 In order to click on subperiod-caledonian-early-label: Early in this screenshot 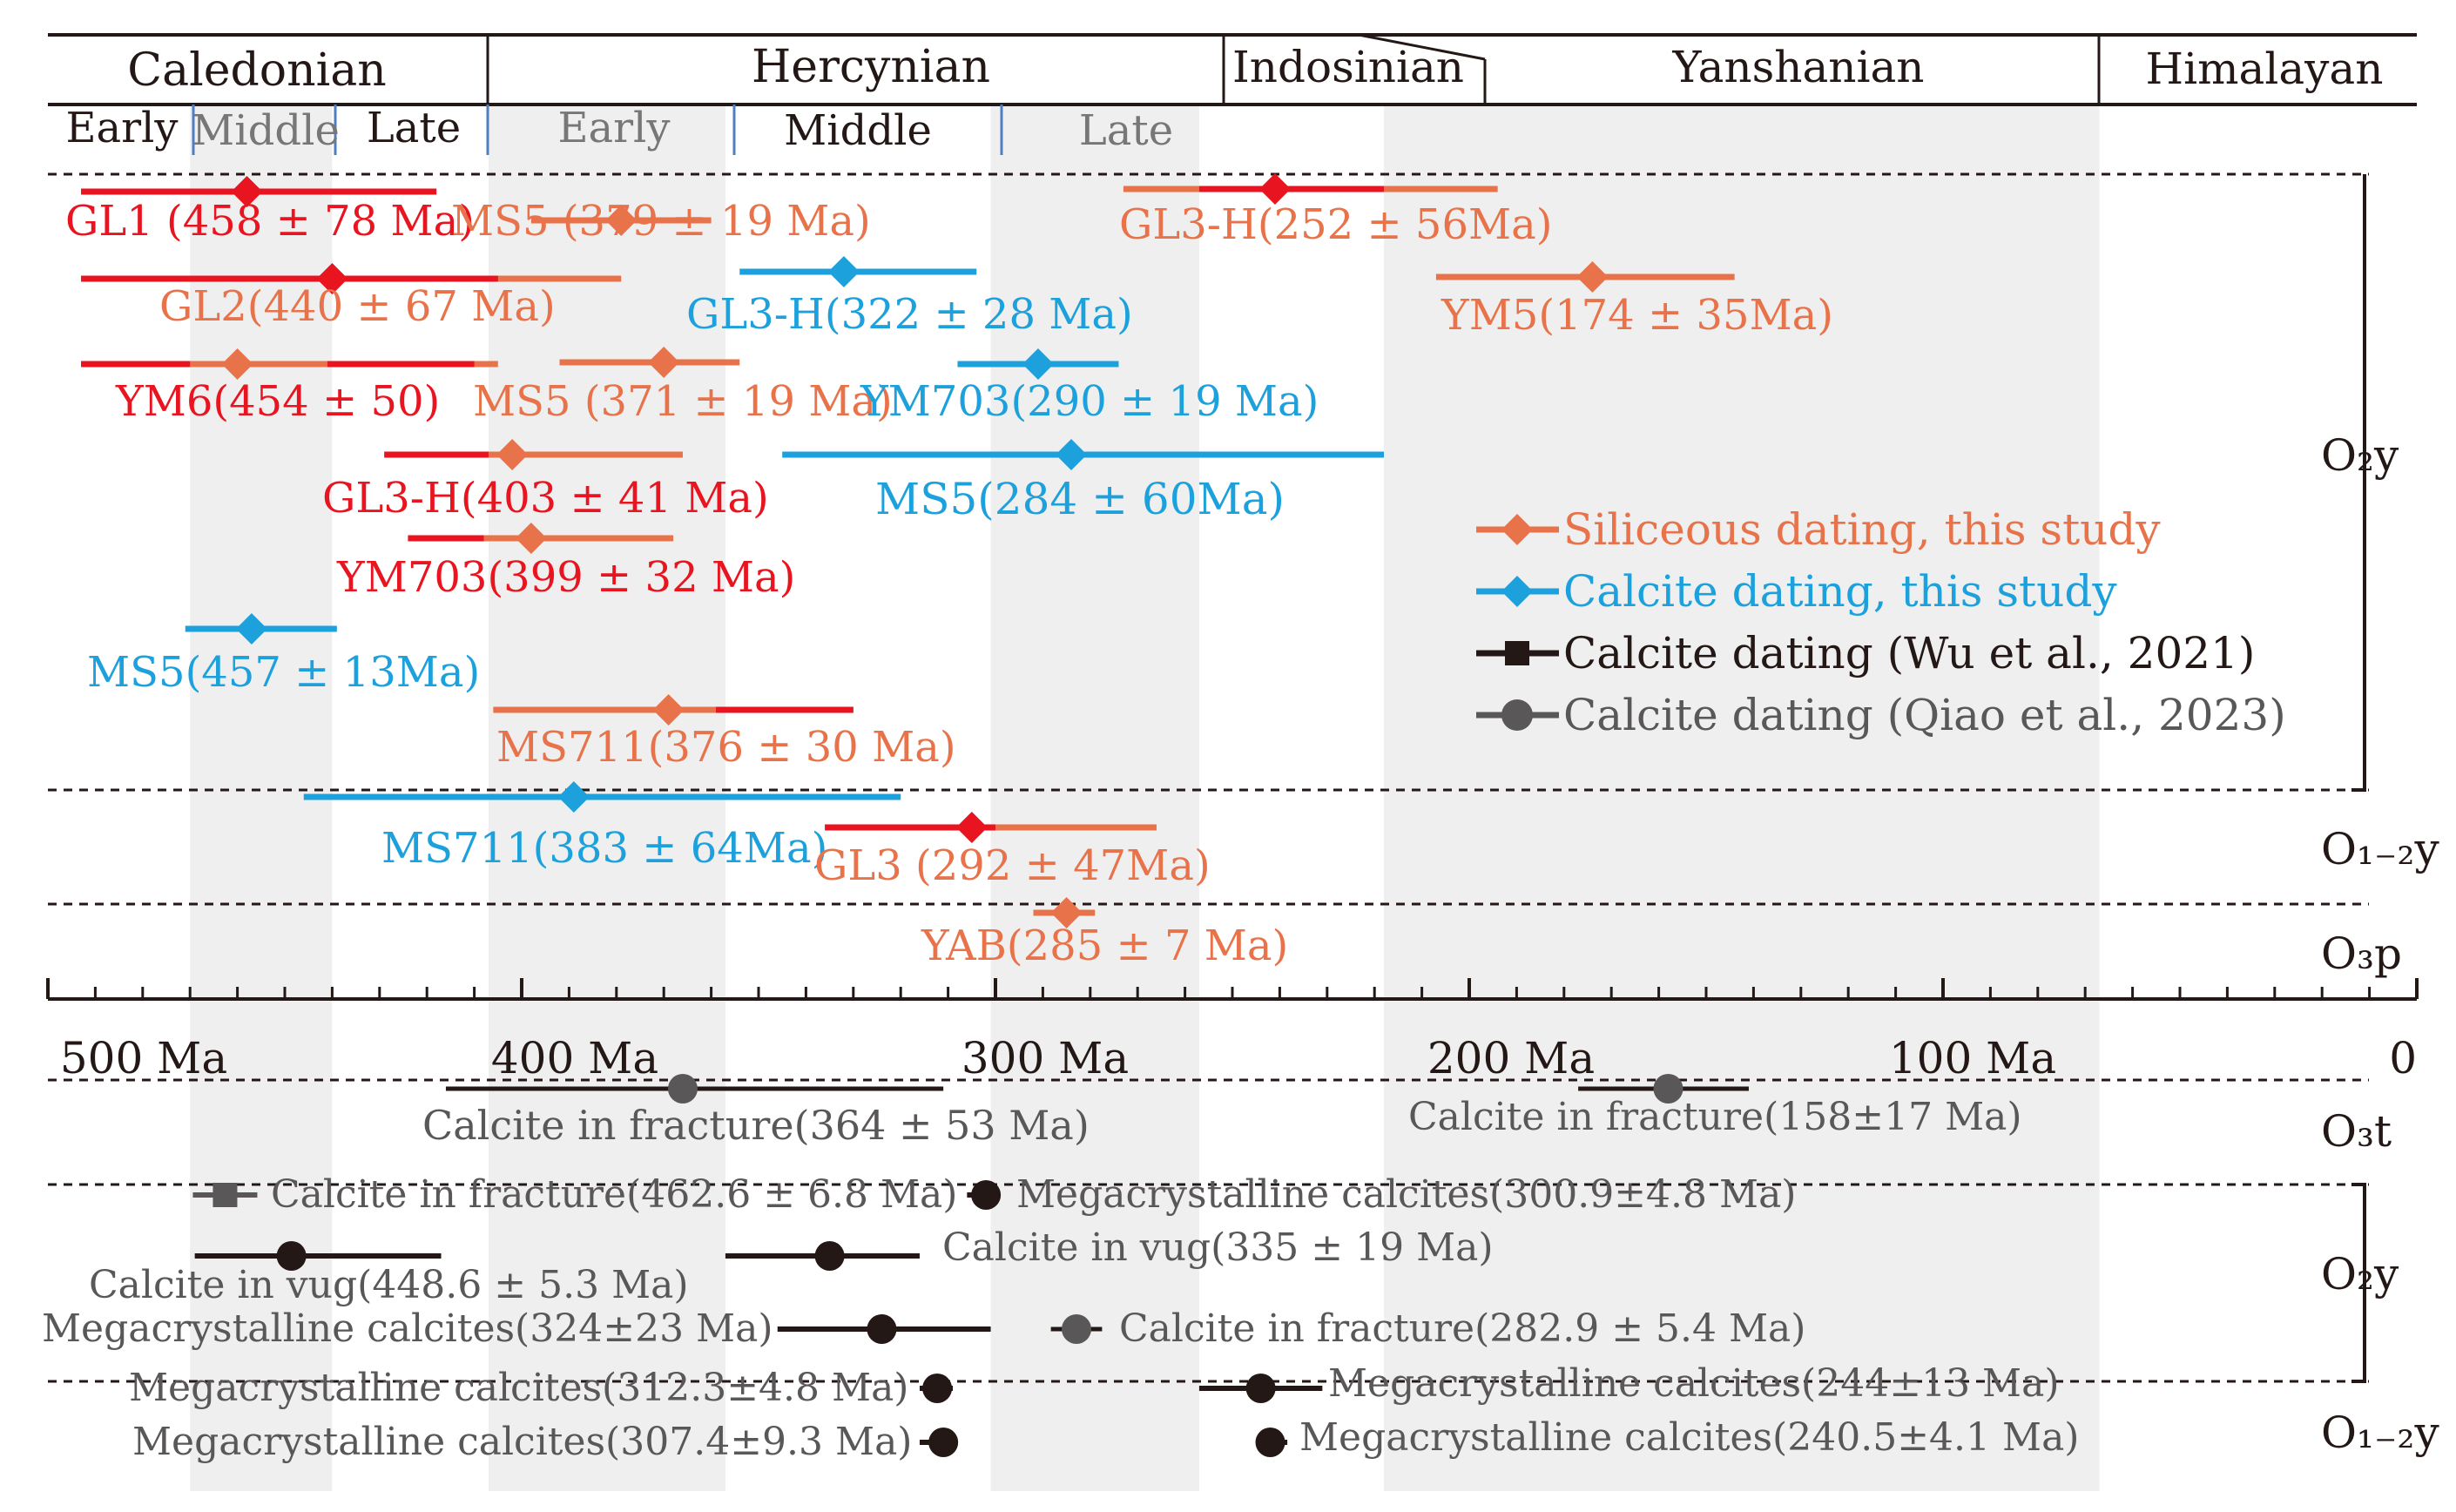, I will do `click(122, 128)`.